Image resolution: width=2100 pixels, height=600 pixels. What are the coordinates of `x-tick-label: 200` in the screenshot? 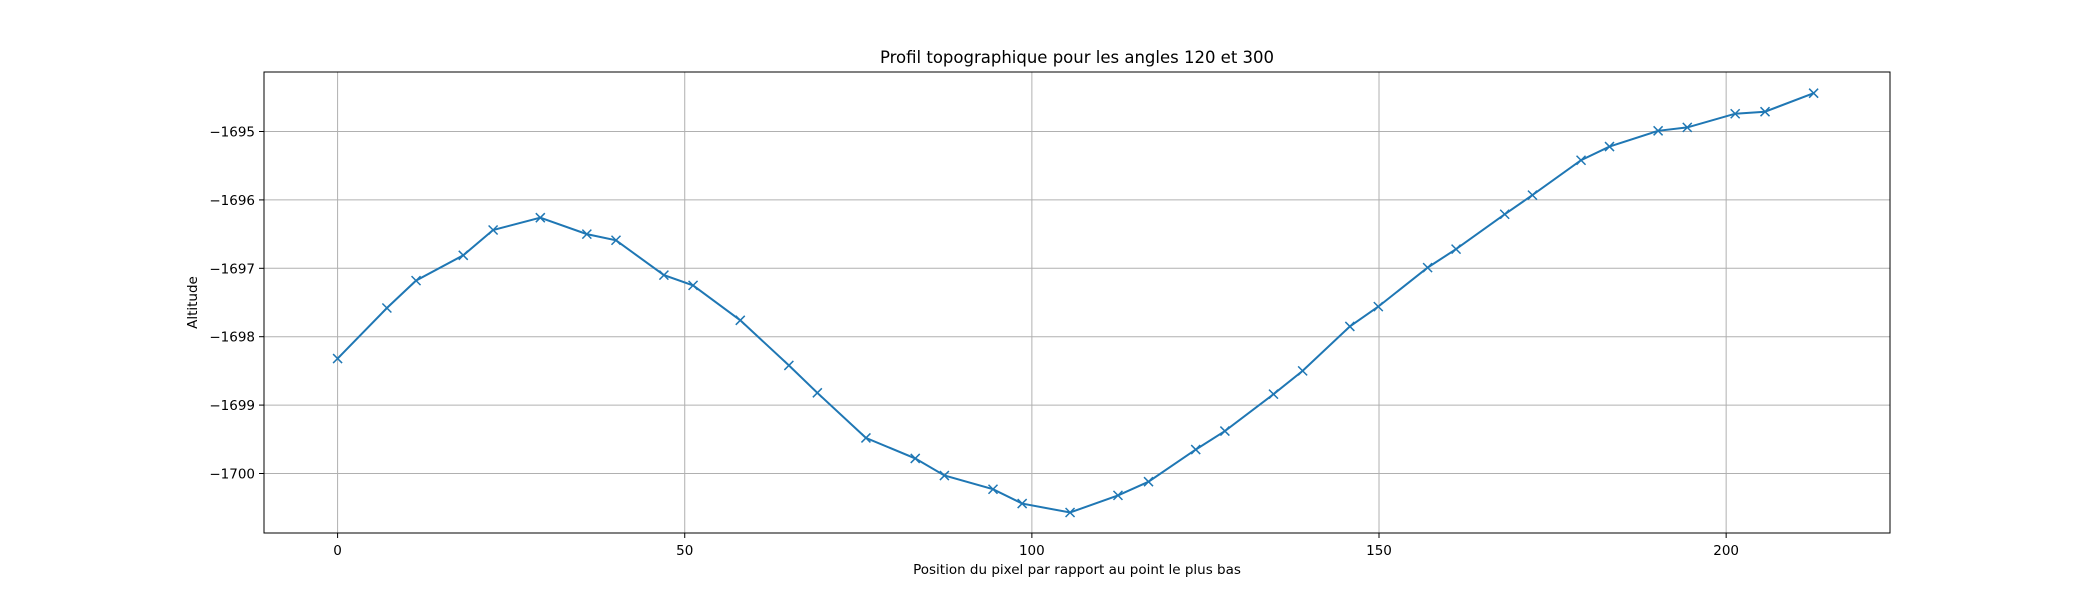 It's located at (1726, 551).